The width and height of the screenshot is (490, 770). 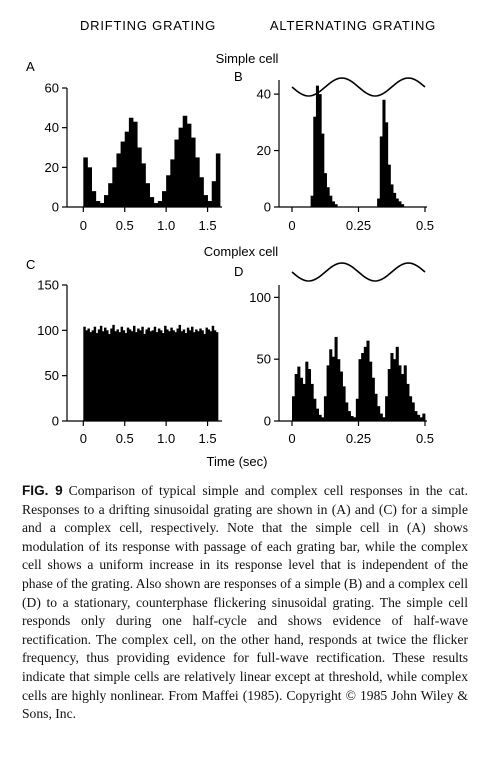 I want to click on panel-d-x-tick-label: 0.5, so click(x=425, y=438).